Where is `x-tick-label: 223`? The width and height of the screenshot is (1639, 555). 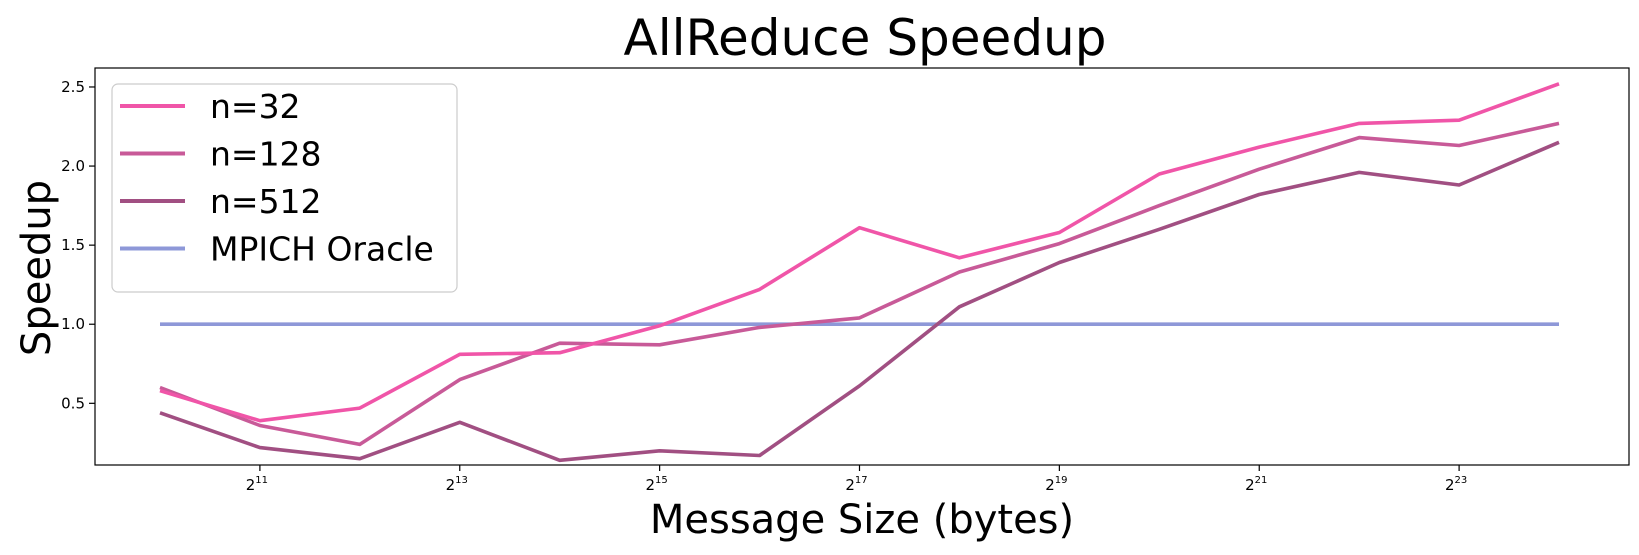 x-tick-label: 223 is located at coordinates (1456, 484).